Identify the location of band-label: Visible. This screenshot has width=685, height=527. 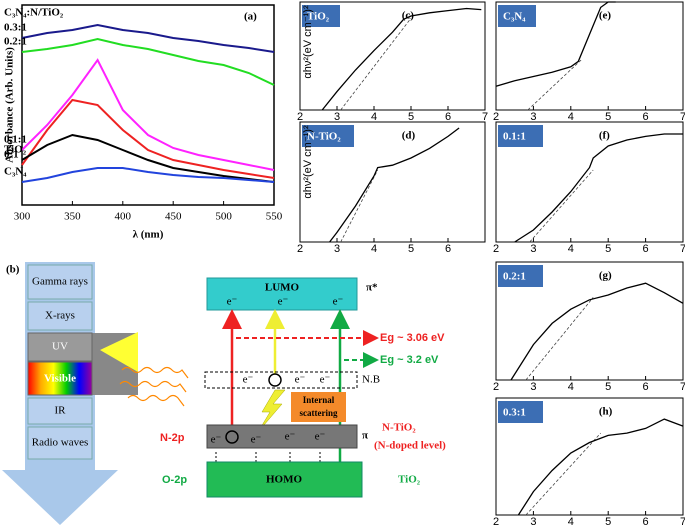
(60, 379).